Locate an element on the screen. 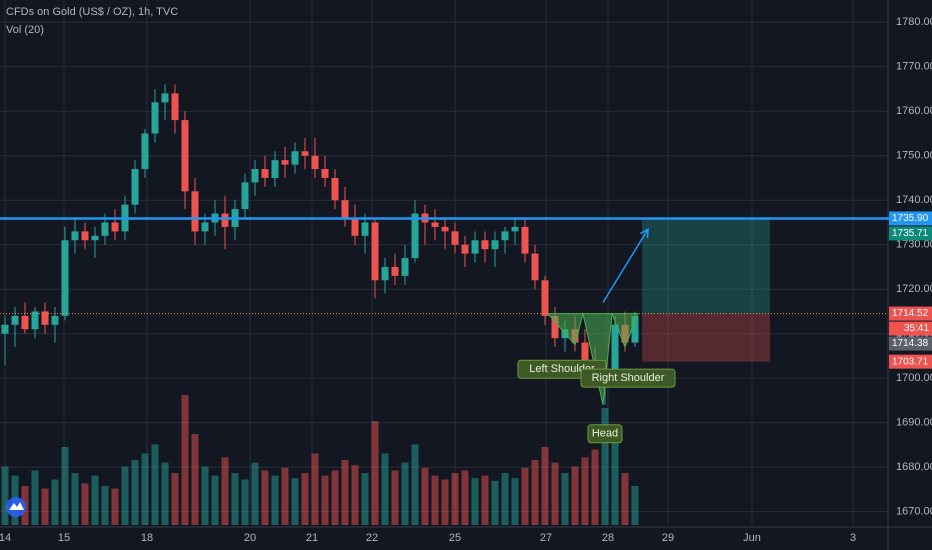 The width and height of the screenshot is (932, 550). x-tick-label: 29 is located at coordinates (668, 538).